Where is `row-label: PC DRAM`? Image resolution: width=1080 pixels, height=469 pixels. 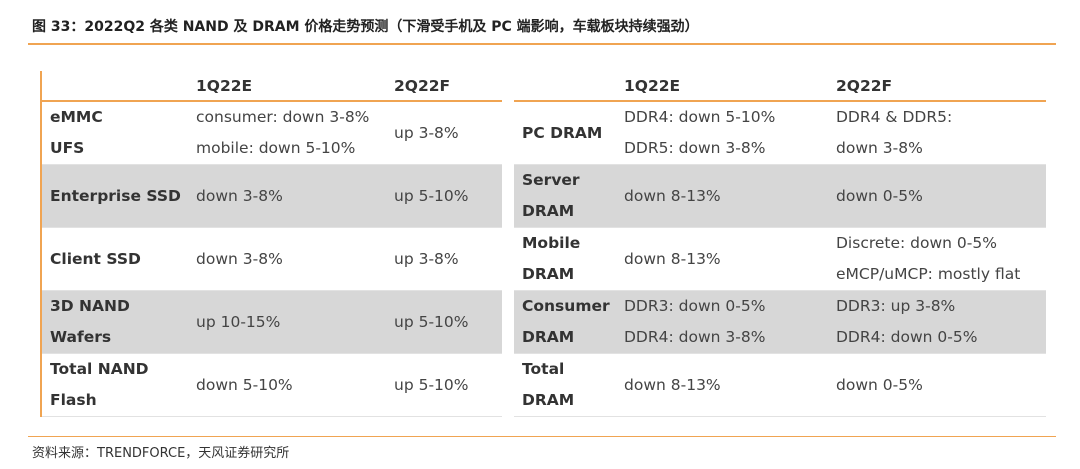
row-label: PC DRAM is located at coordinates (569, 133).